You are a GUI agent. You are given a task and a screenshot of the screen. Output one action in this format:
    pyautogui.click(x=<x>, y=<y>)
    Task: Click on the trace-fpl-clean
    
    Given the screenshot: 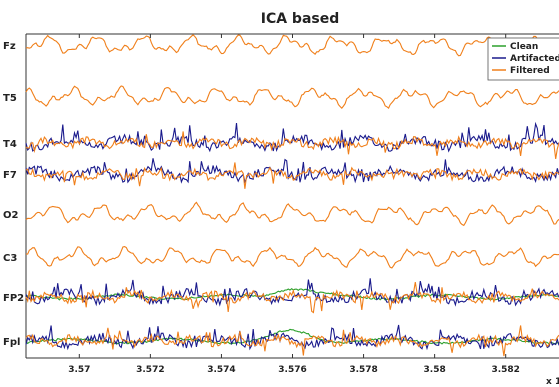 What is the action you would take?
    pyautogui.click(x=292, y=336)
    